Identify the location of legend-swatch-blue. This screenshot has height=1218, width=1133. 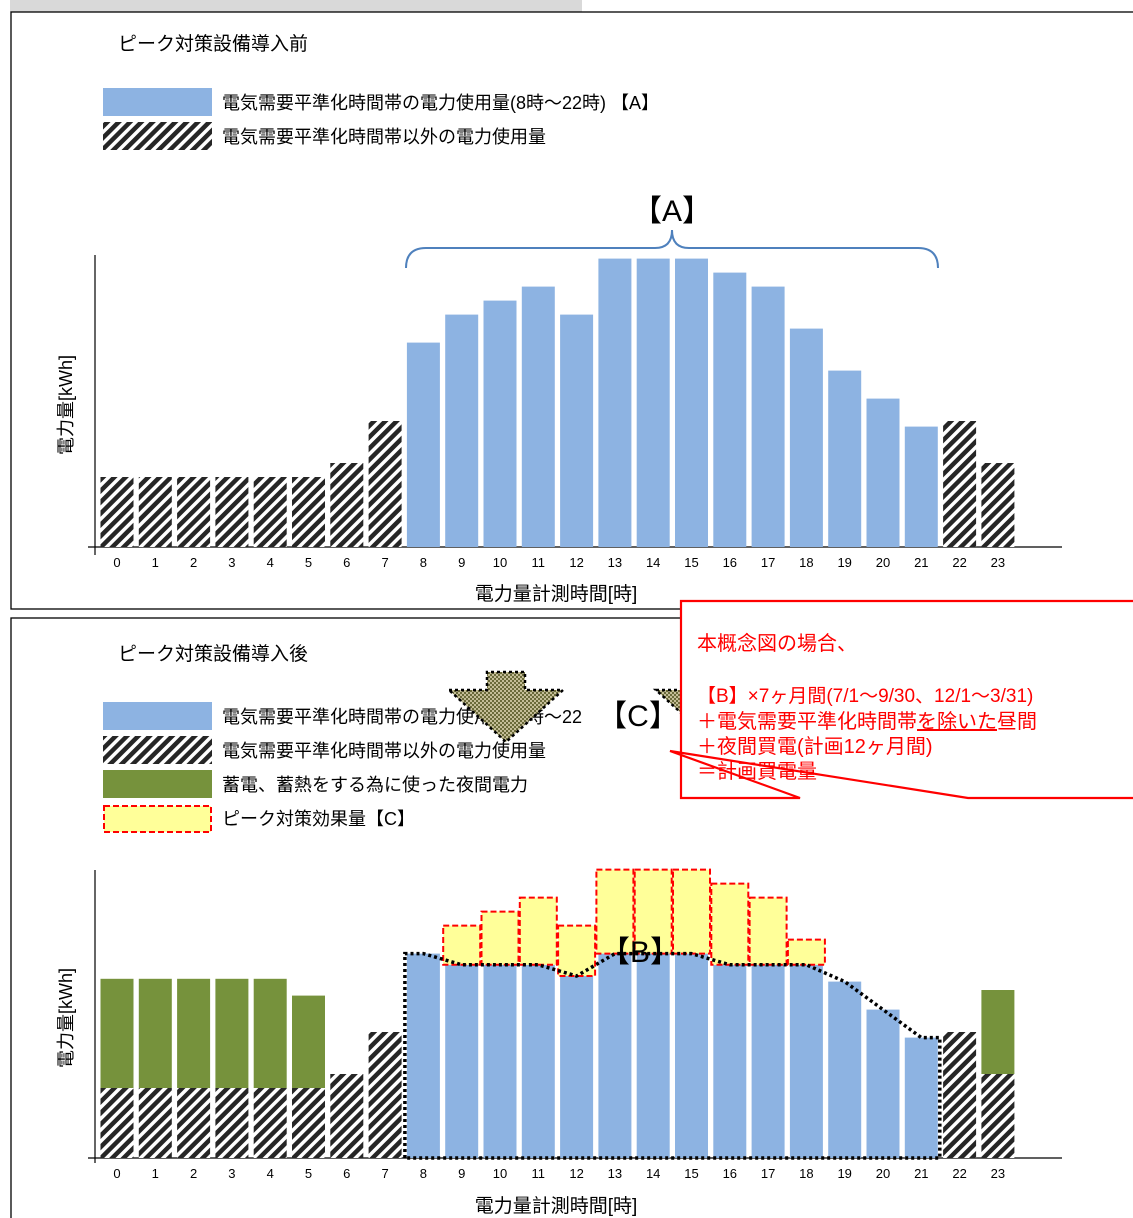
(157, 716).